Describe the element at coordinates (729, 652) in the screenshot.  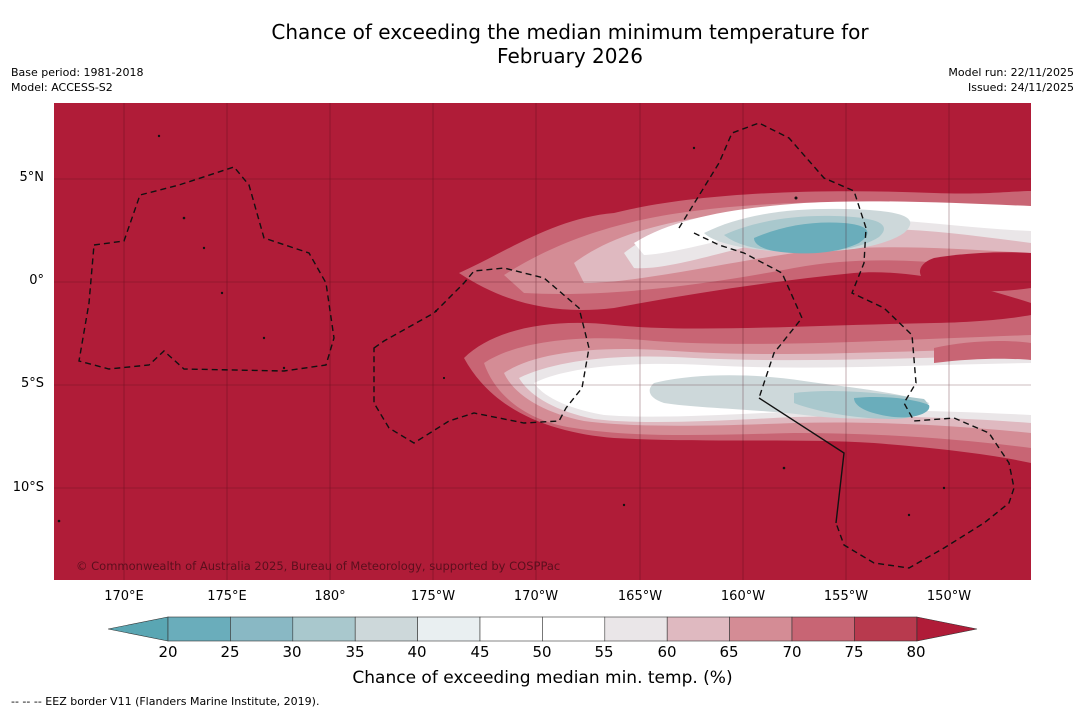
I see `colorbar-tick: 65` at that location.